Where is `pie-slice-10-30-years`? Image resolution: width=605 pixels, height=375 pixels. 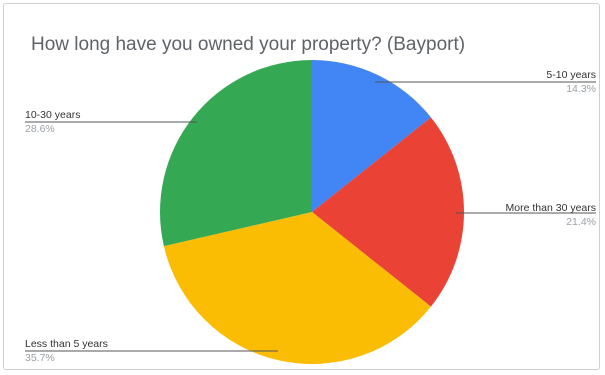
pie-slice-10-30-years is located at coordinates (236, 153).